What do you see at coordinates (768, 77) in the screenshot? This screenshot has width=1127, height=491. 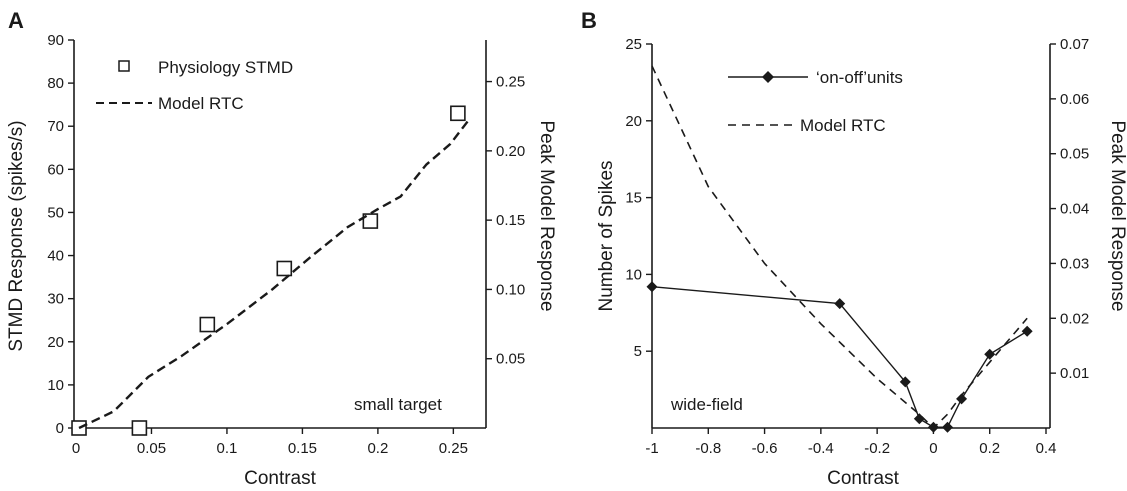 I see `legend-marker-onoff` at bounding box center [768, 77].